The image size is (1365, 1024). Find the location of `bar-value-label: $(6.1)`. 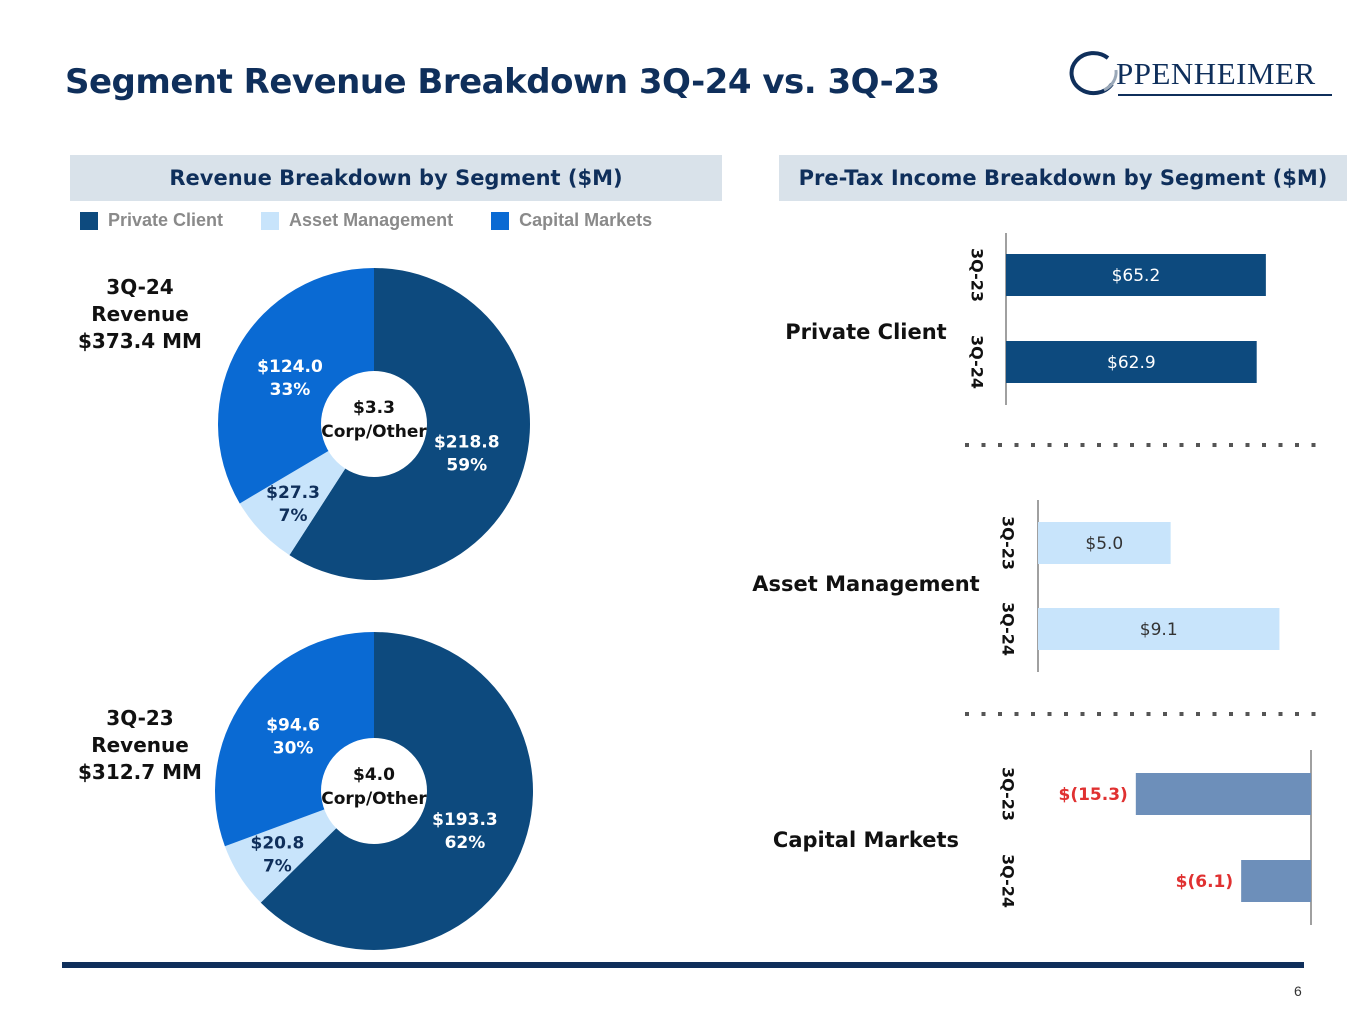

bar-value-label: $(6.1) is located at coordinates (1204, 882).